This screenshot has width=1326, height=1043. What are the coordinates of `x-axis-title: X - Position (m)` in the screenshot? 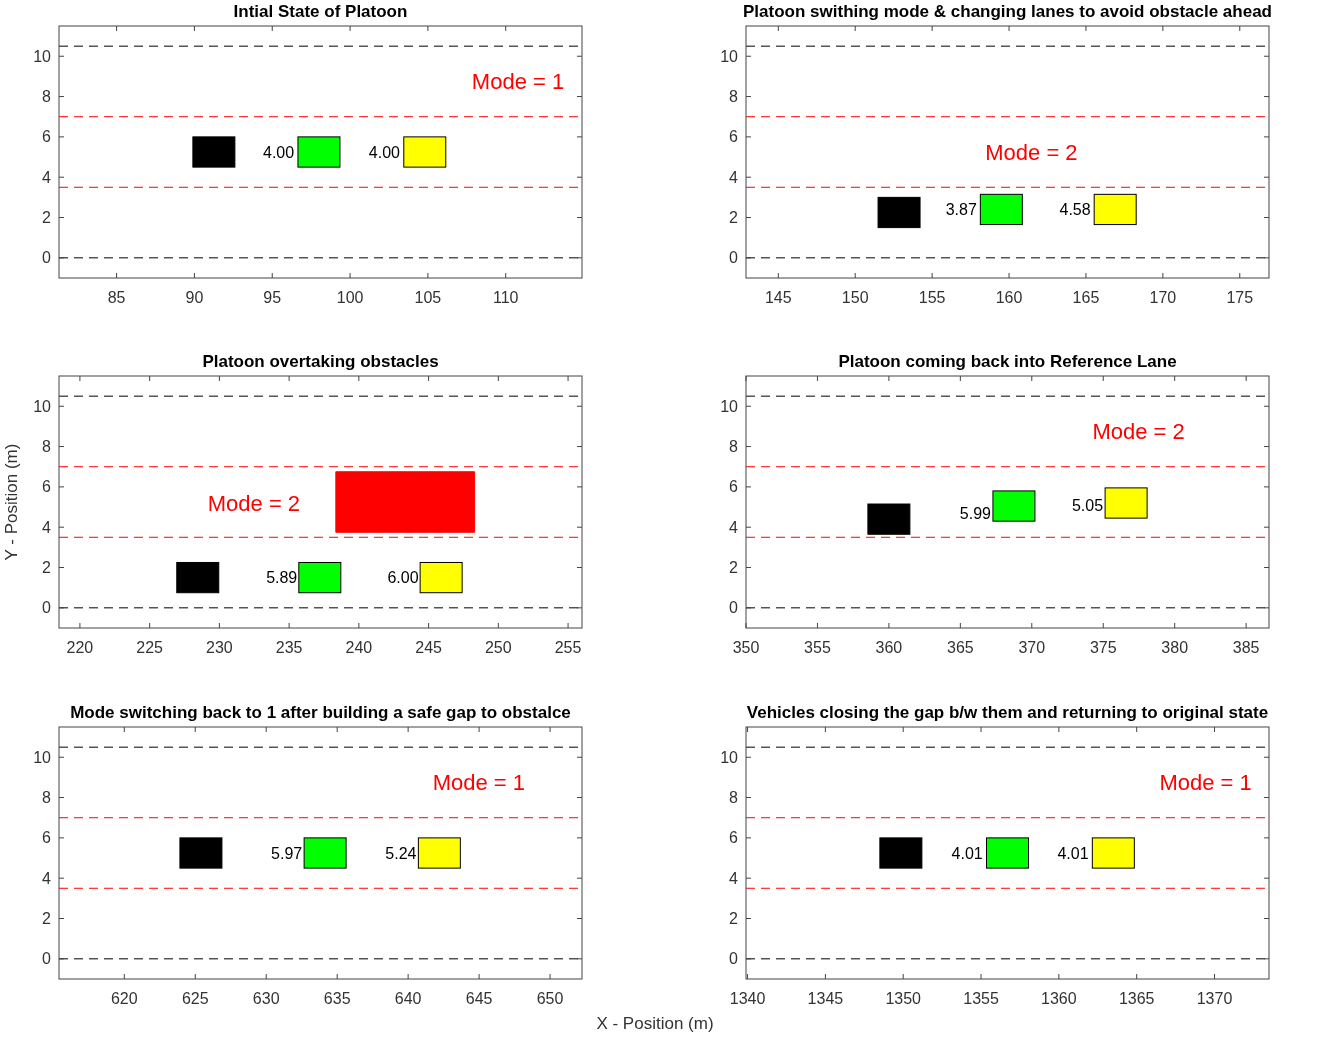 It's located at (655, 1023).